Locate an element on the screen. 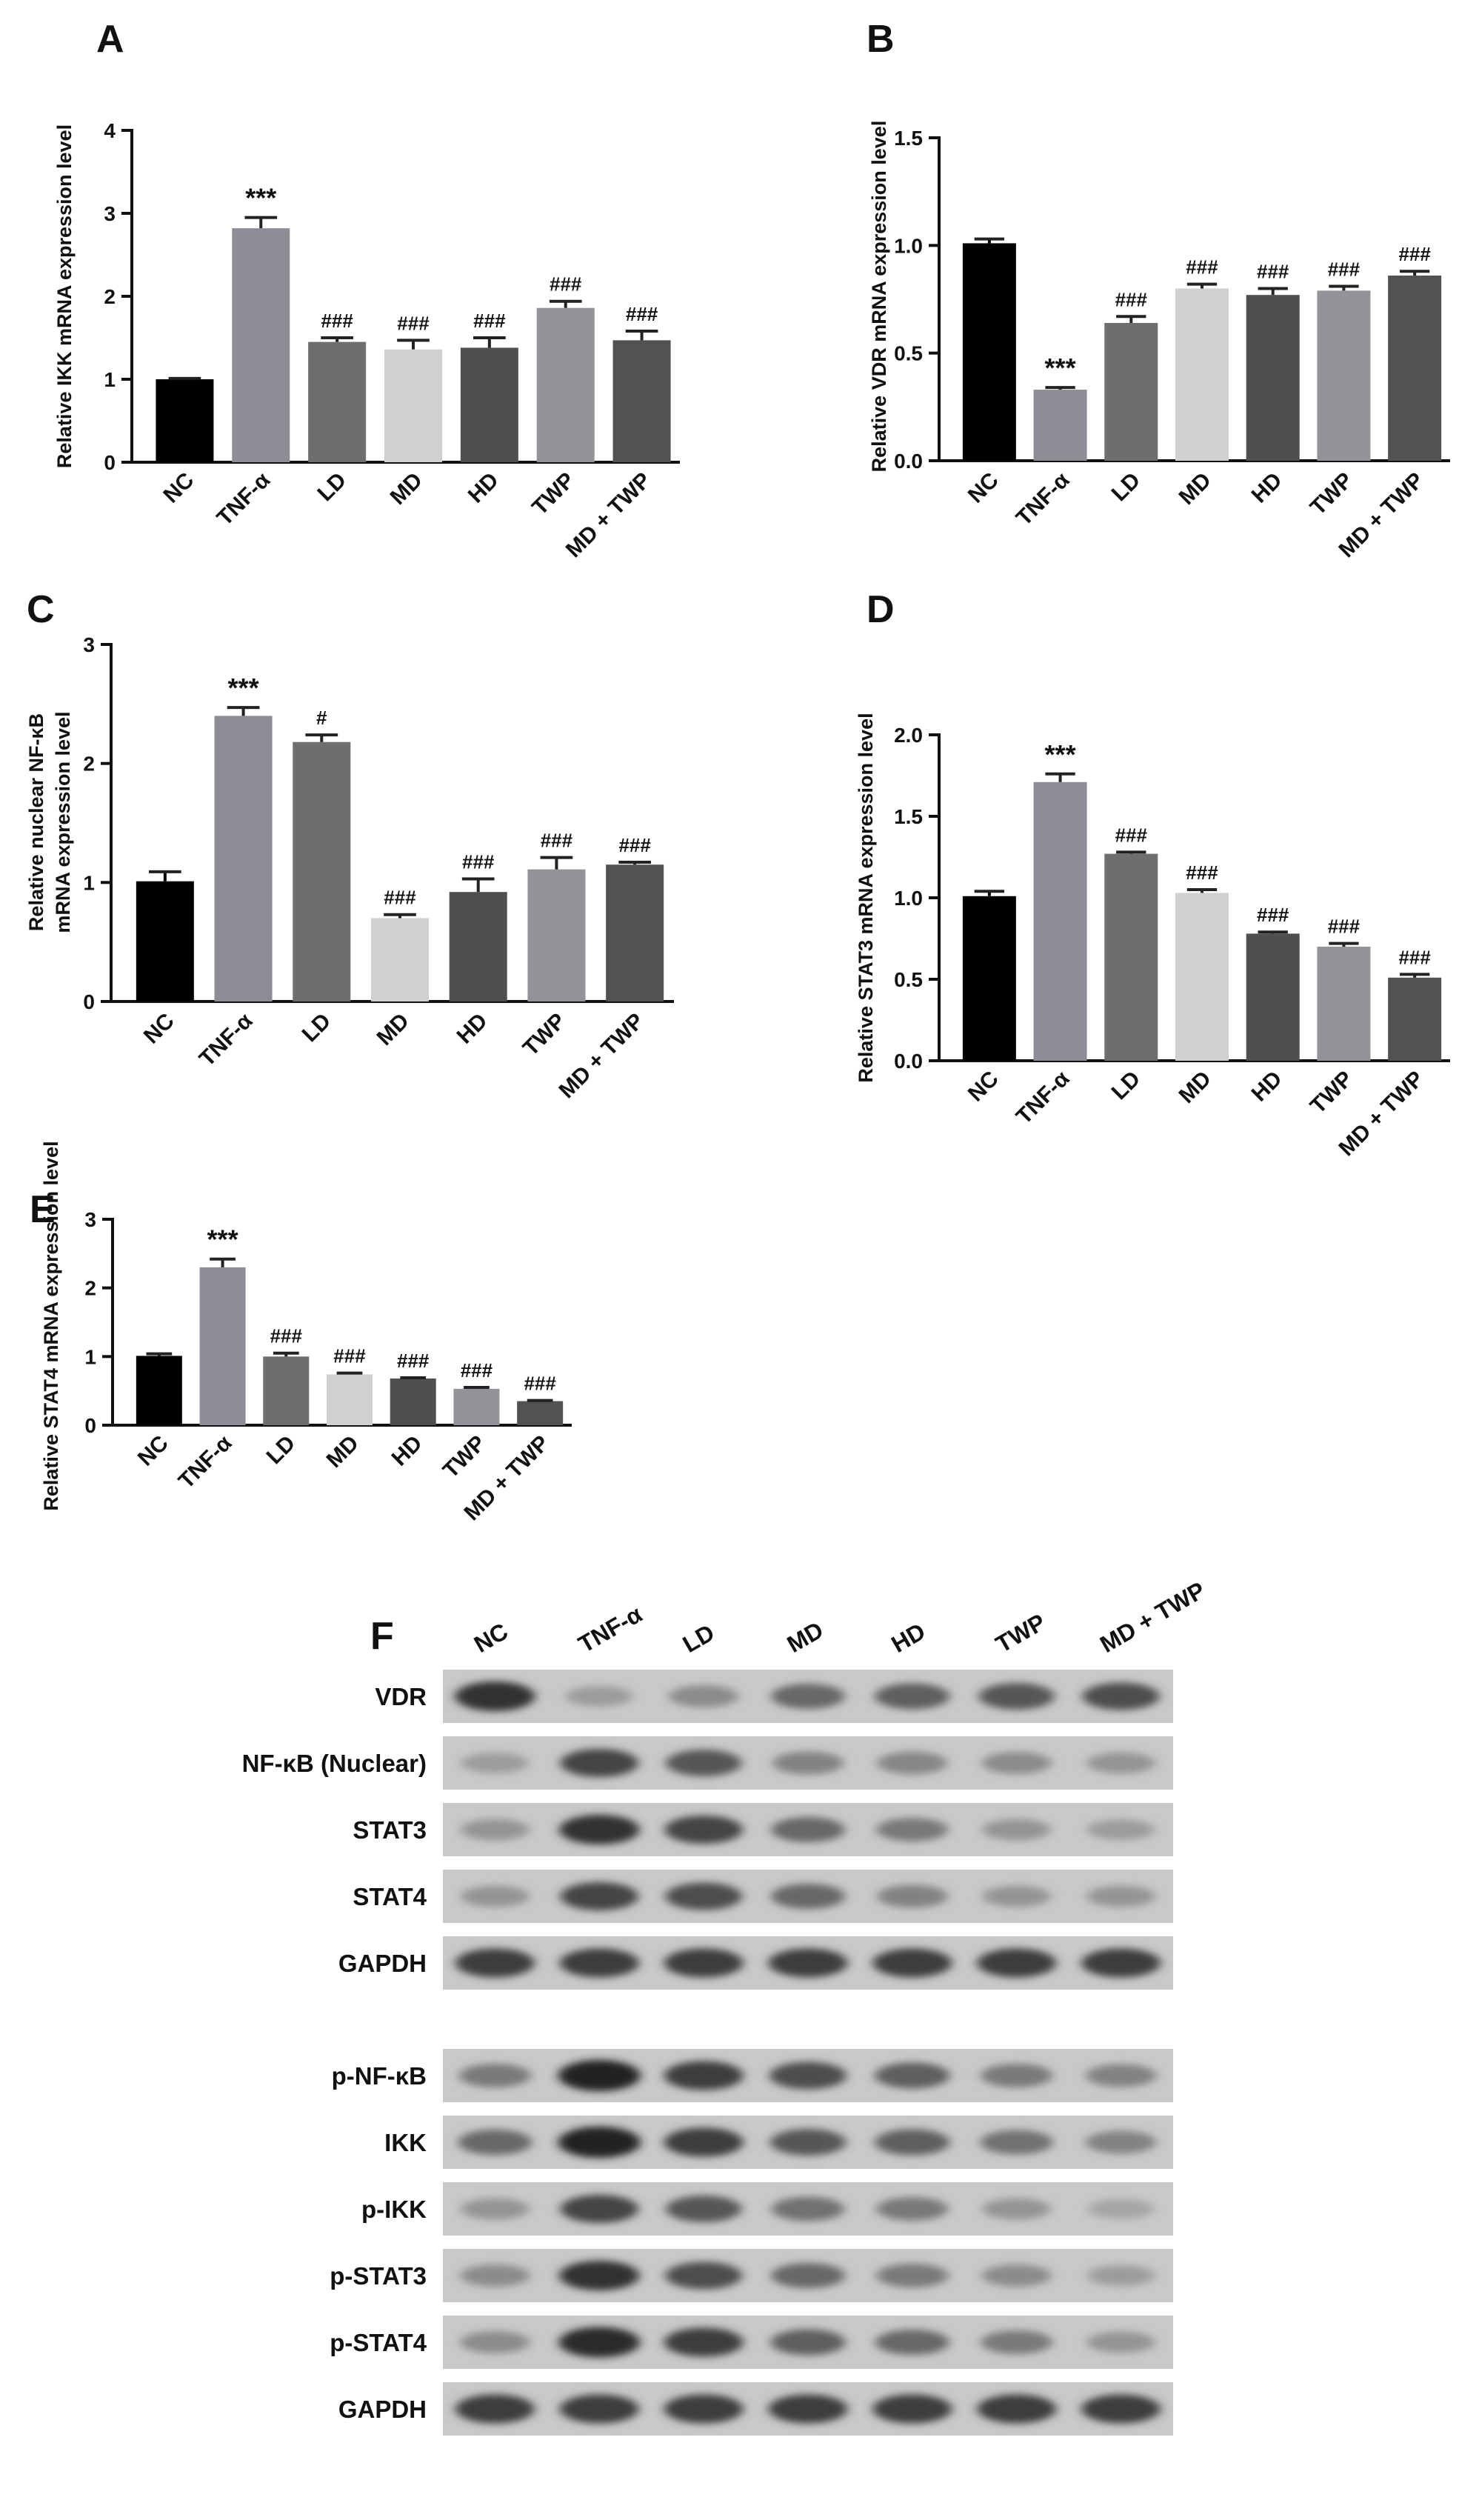 The height and width of the screenshot is (2520, 1459). panel-letter-B: B is located at coordinates (881, 39).